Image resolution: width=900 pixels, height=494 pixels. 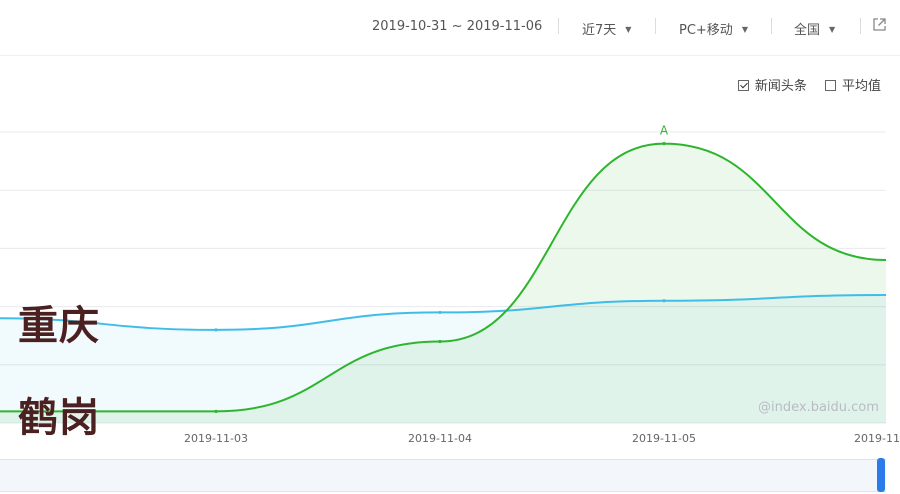 I want to click on timeline-scrollbar, so click(x=443, y=475).